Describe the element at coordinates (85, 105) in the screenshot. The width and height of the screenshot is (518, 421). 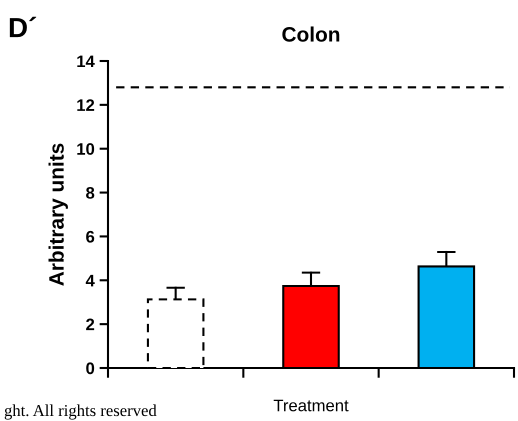
I see `y-tick-label: 12` at that location.